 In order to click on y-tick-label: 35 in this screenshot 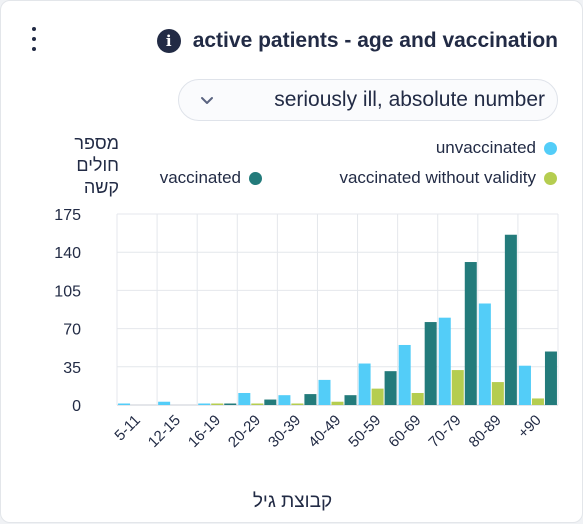, I will do `click(72, 368)`.